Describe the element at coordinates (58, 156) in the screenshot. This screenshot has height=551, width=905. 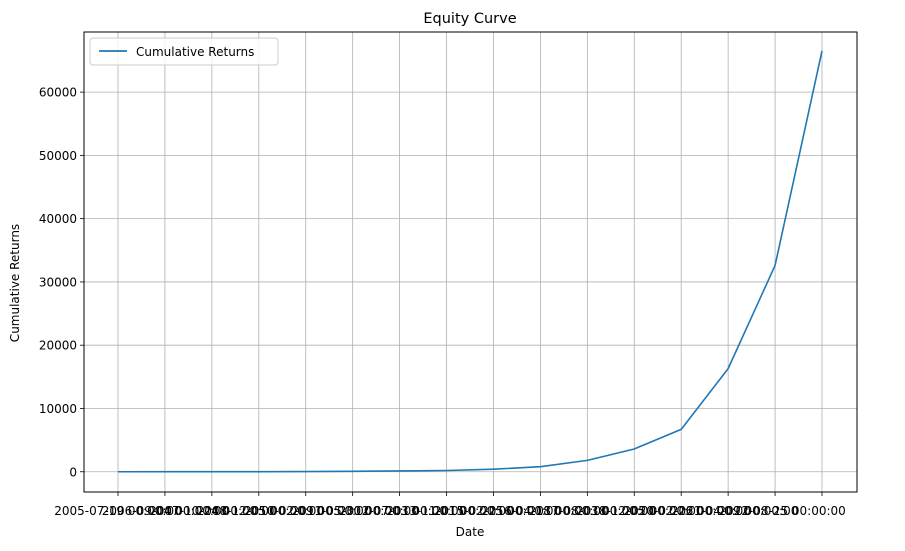
I see `y-tick-label: 50000` at that location.